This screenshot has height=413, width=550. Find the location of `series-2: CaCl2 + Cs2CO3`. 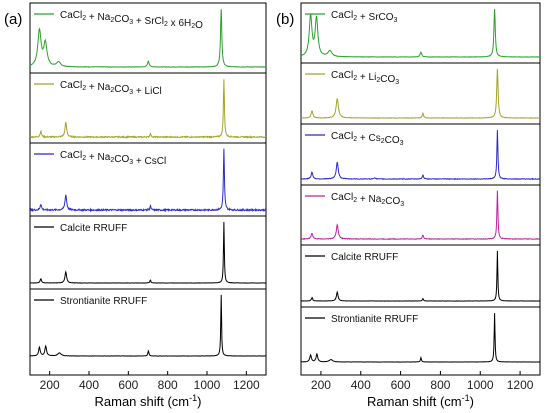

series-2: CaCl2 + Cs2CO3 is located at coordinates (420, 152).